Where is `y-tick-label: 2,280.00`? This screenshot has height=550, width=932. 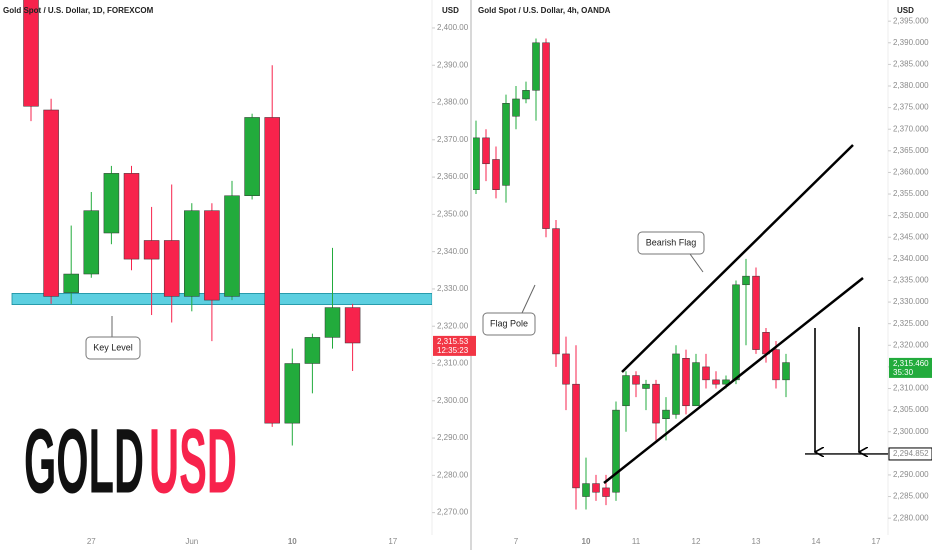 y-tick-label: 2,280.00 is located at coordinates (453, 474).